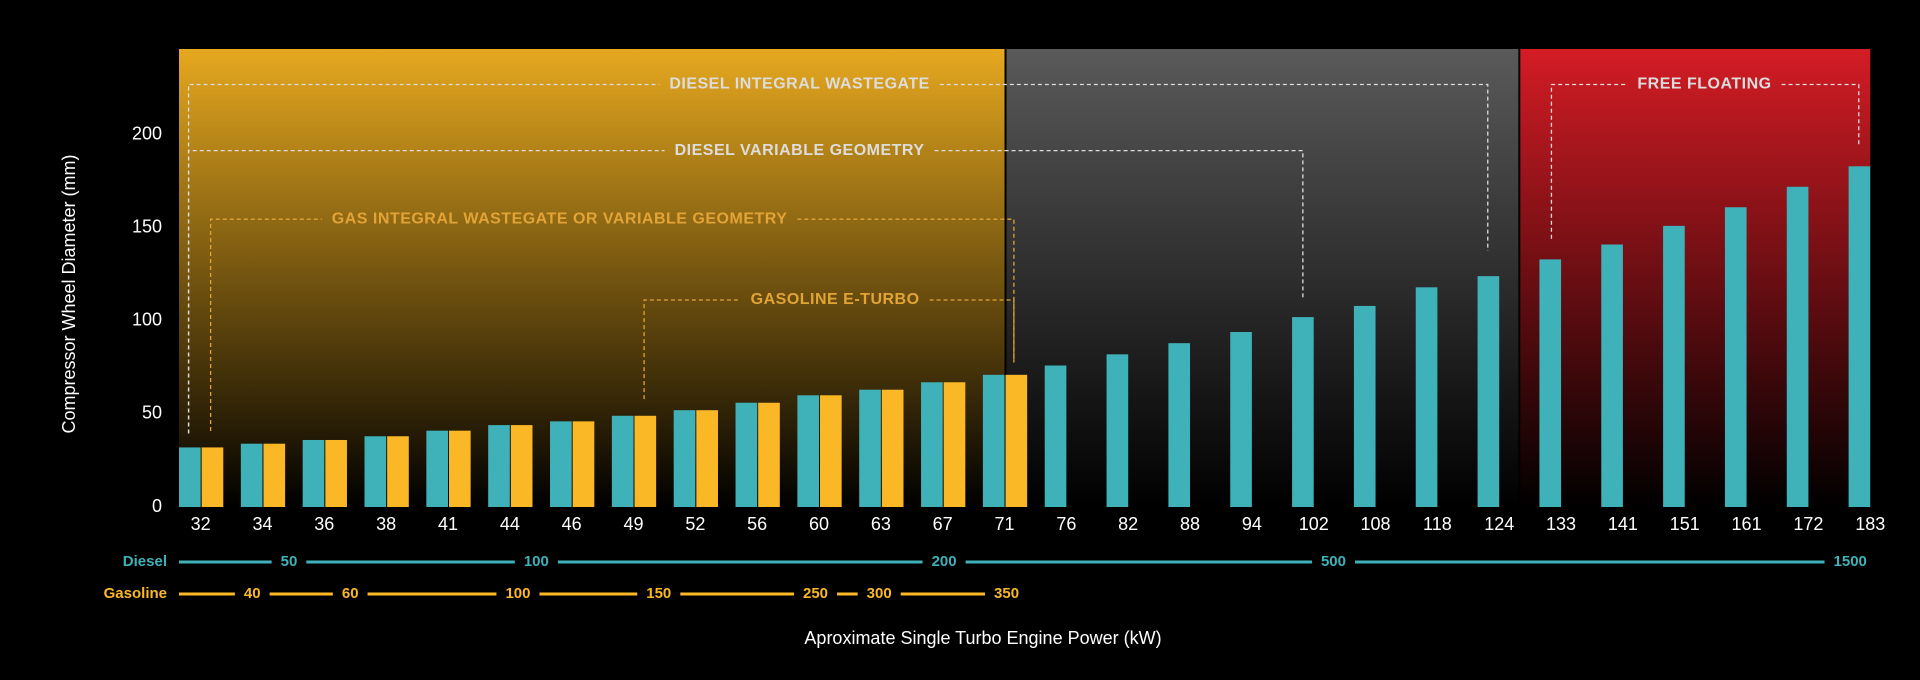 The image size is (1920, 680). Describe the element at coordinates (879, 593) in the screenshot. I see `power-tick-label: 300` at that location.